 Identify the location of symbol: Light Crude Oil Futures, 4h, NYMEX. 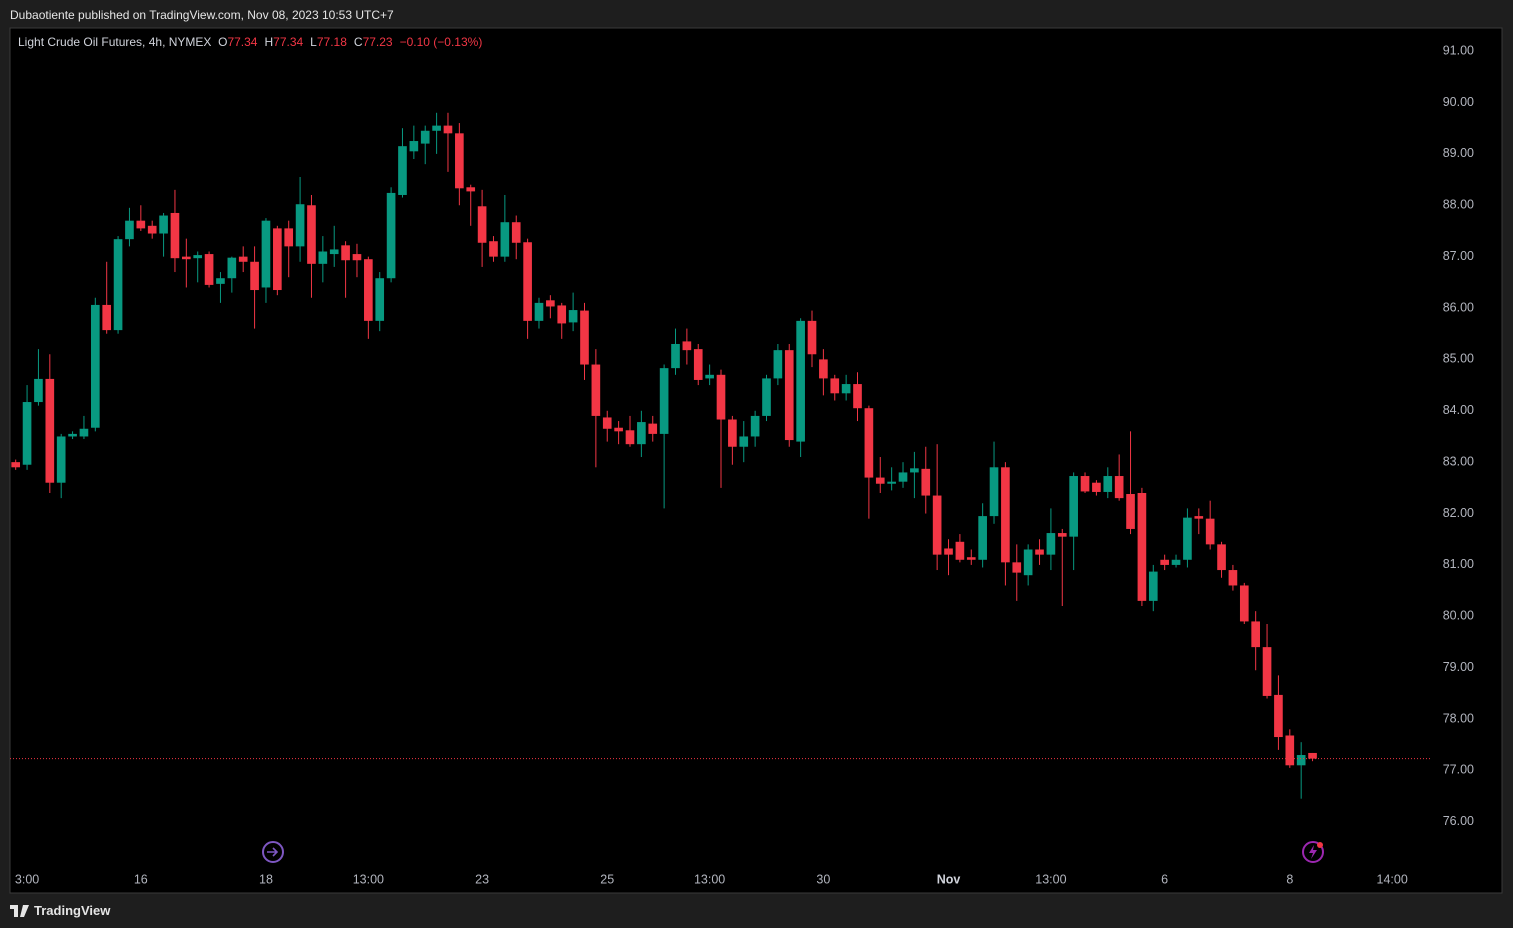
(115, 42).